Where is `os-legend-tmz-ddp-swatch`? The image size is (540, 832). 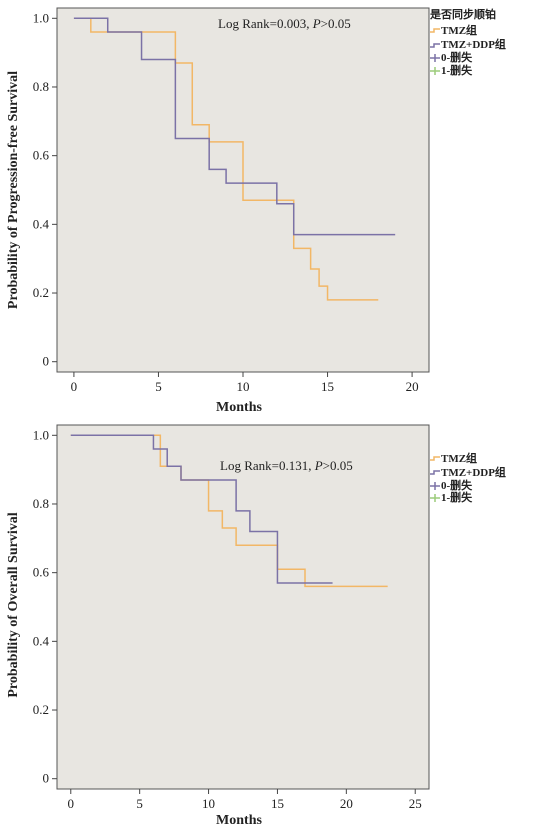 os-legend-tmz-ddp-swatch is located at coordinates (435, 472).